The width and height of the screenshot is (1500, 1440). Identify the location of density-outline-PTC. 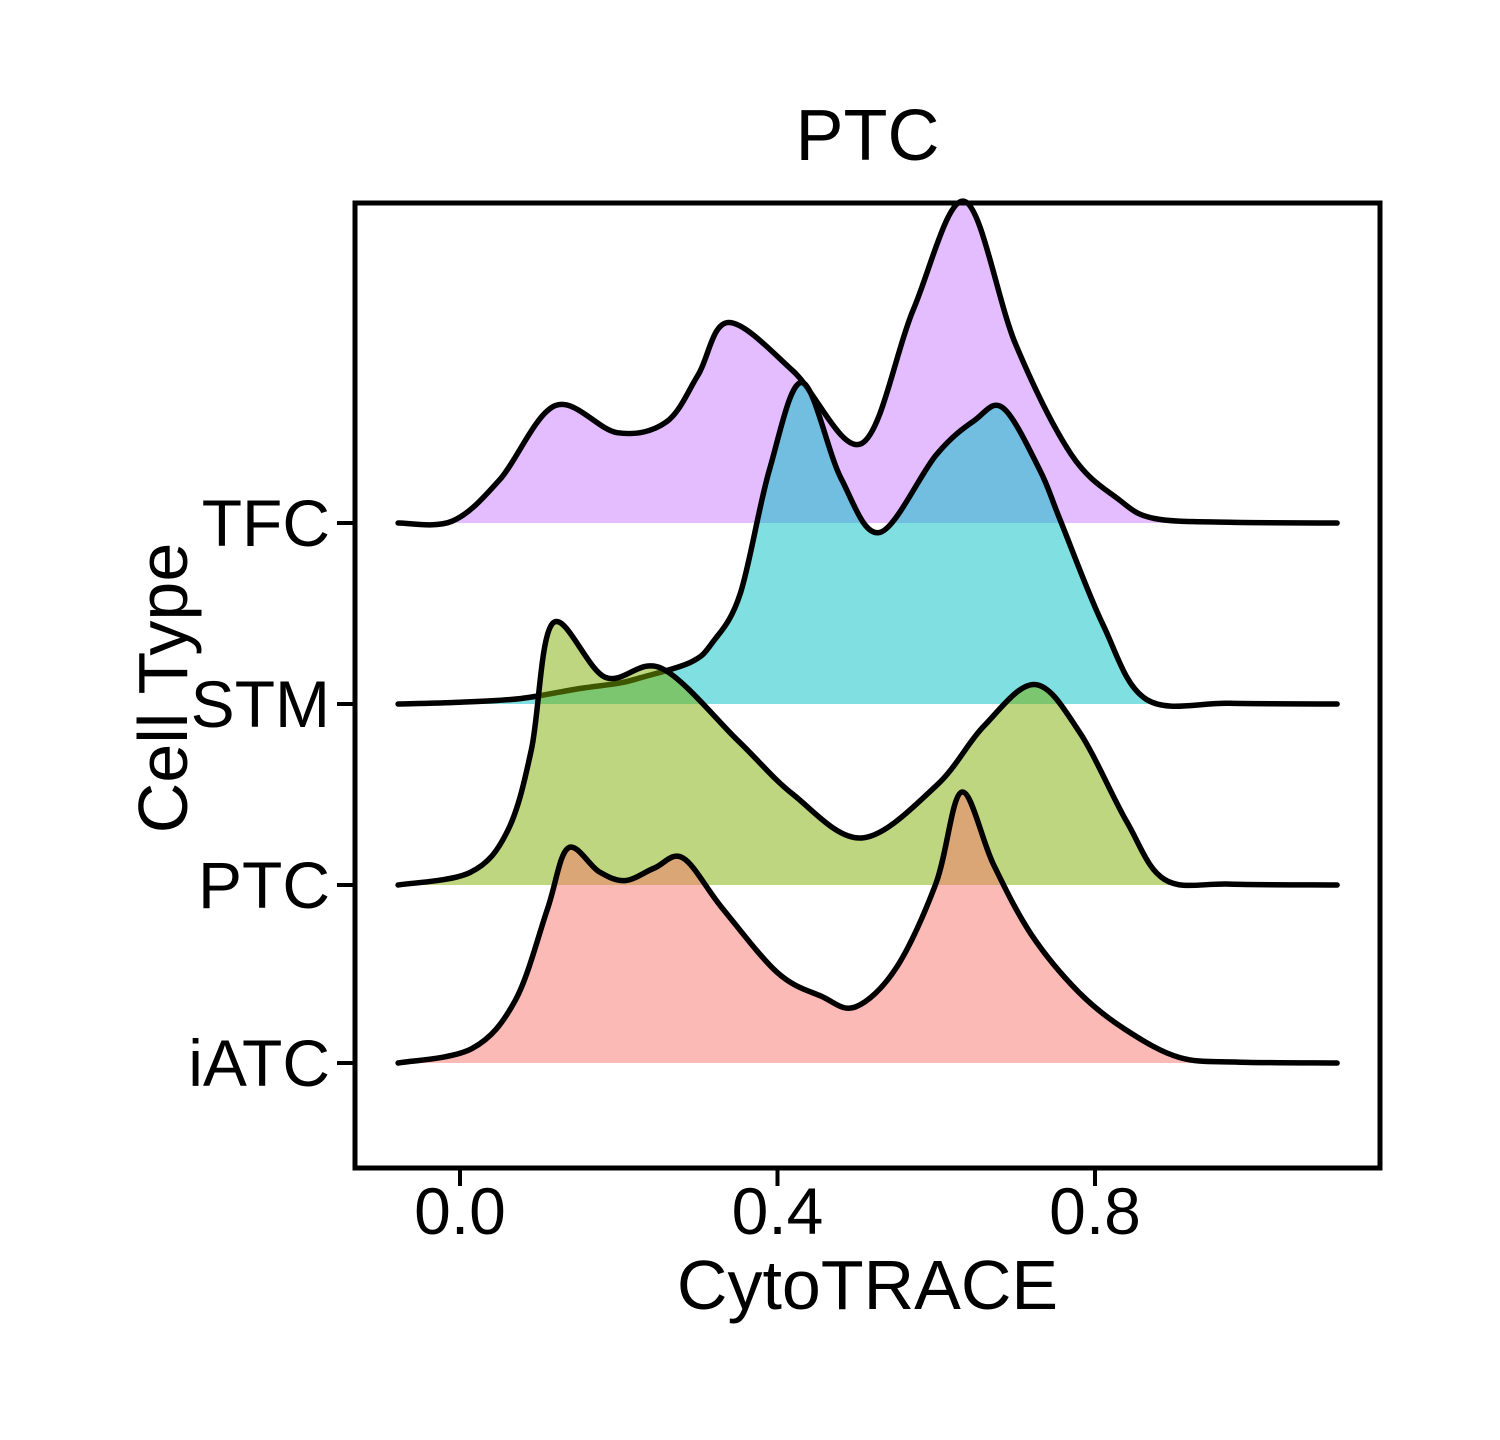
(867, 753).